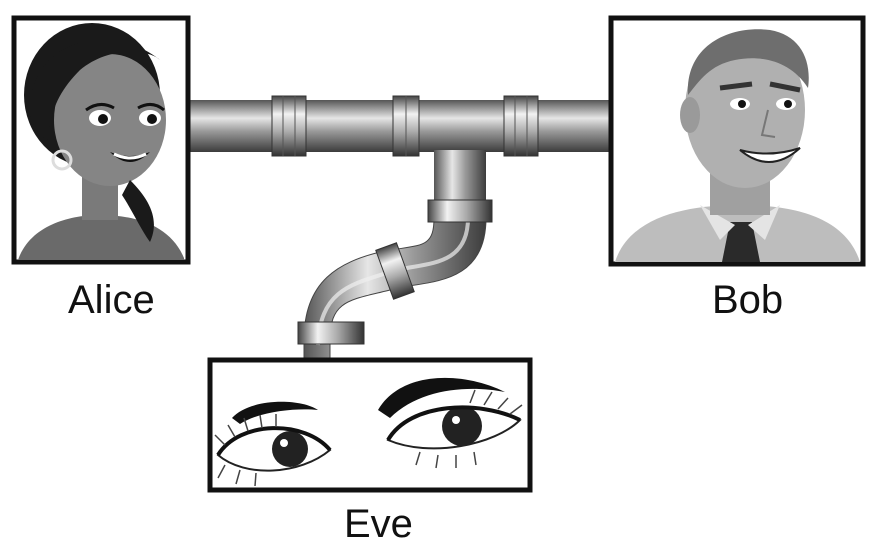 The height and width of the screenshot is (550, 881). Describe the element at coordinates (378, 524) in the screenshot. I see `eve-label: Eve` at that location.